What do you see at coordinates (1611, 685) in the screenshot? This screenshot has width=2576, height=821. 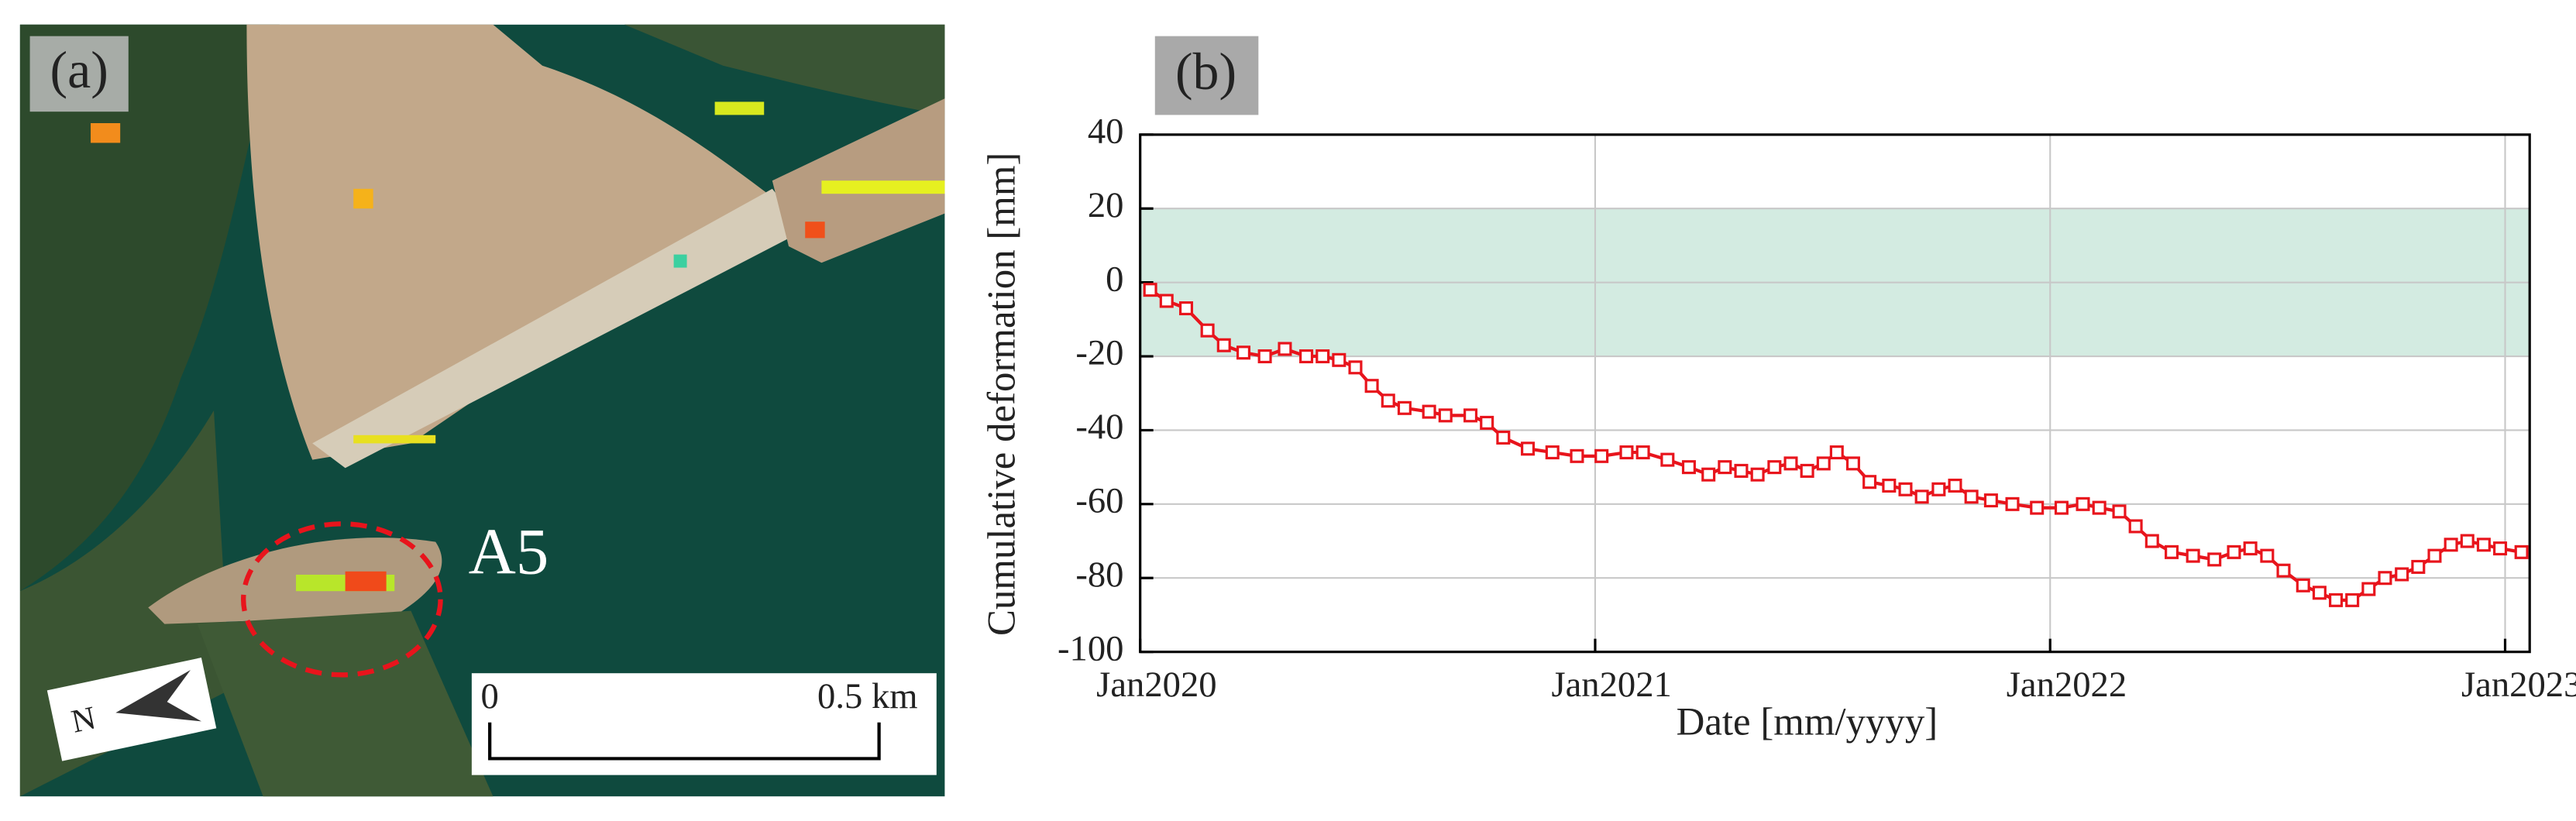 I see `x-tick-label: Jan2021` at bounding box center [1611, 685].